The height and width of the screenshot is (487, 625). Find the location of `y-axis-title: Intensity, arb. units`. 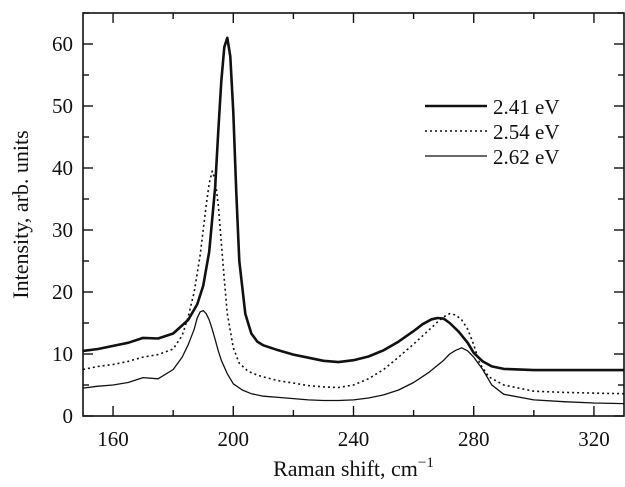

y-axis-title: Intensity, arb. units is located at coordinates (20, 214).